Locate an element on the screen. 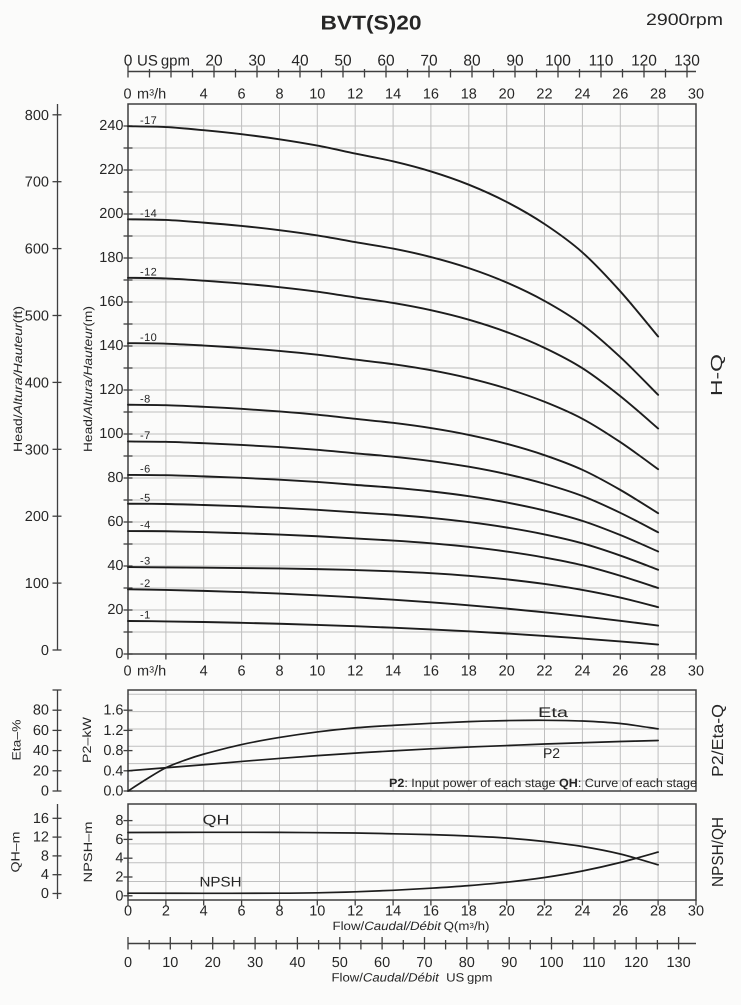  svg-text: 140 is located at coordinates (111, 346).